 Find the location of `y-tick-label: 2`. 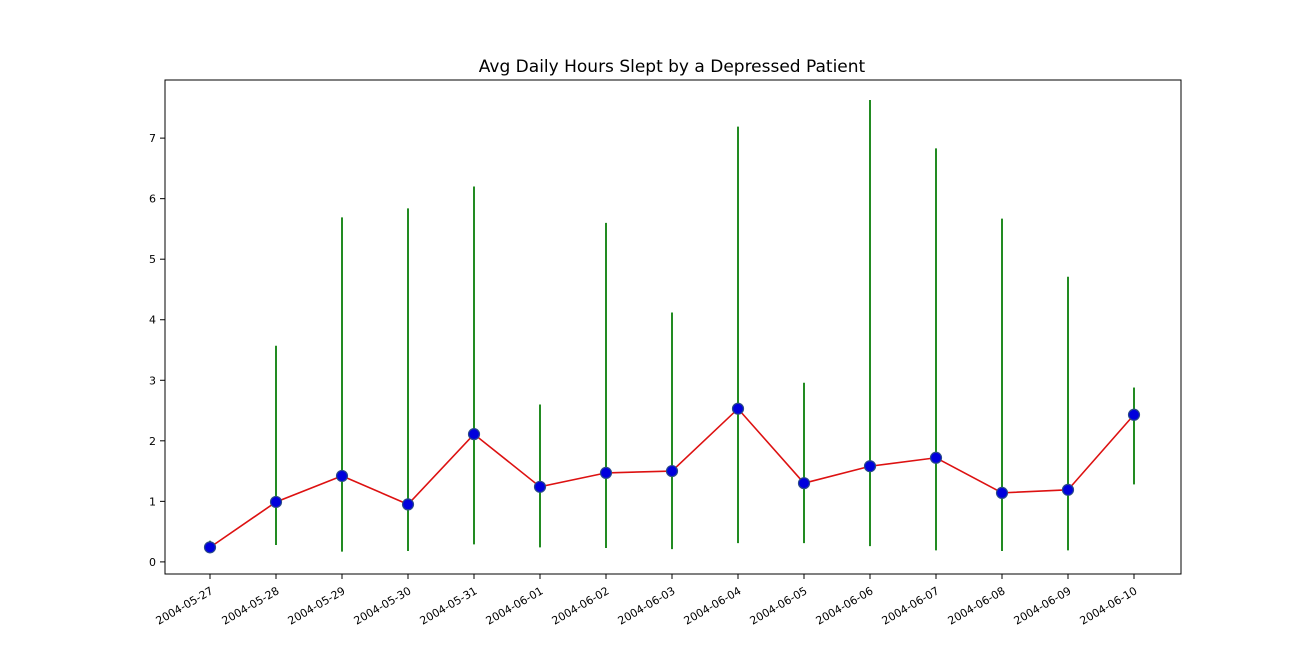

y-tick-label: 2 is located at coordinates (152, 441).